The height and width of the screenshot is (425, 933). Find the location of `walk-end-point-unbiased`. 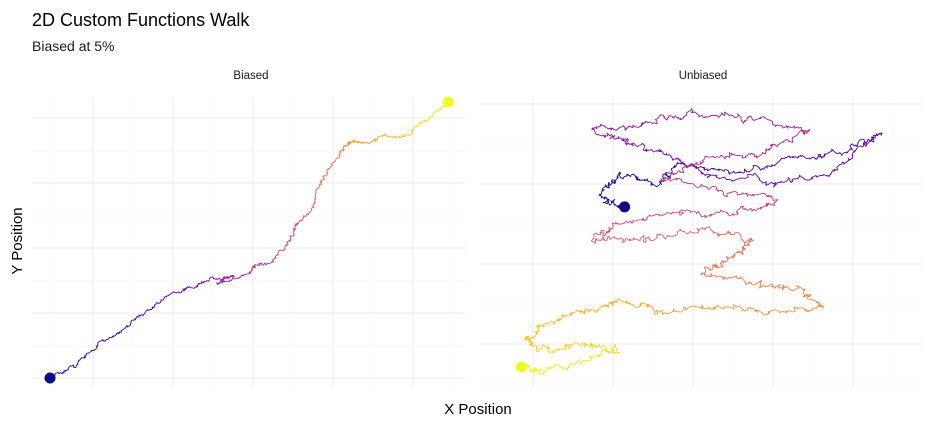

walk-end-point-unbiased is located at coordinates (521, 367).